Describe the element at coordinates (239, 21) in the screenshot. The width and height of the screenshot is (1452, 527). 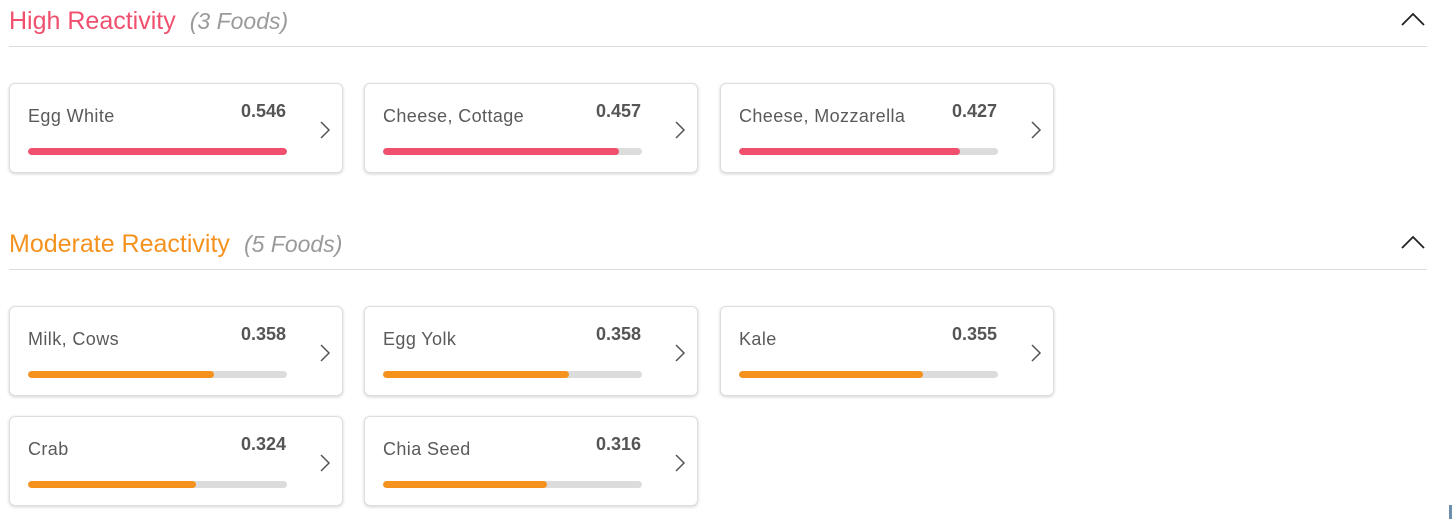
I see `section-food-count: (3 Foods)` at that location.